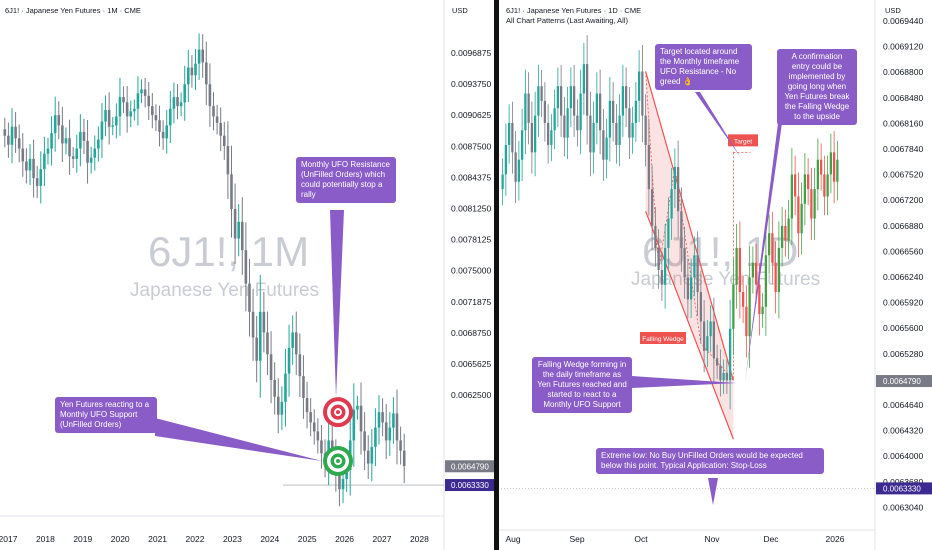 This screenshot has width=932, height=550. Describe the element at coordinates (419, 539) in the screenshot. I see `time-tick-label: 2028` at that location.